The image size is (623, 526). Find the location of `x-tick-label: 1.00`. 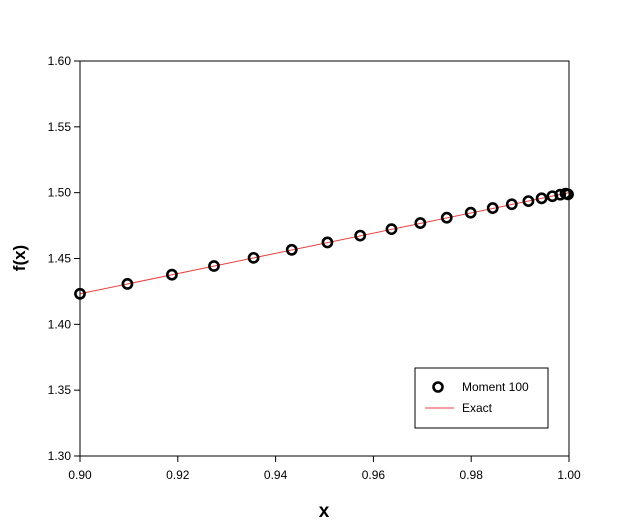

x-tick-label: 1.00 is located at coordinates (569, 475).